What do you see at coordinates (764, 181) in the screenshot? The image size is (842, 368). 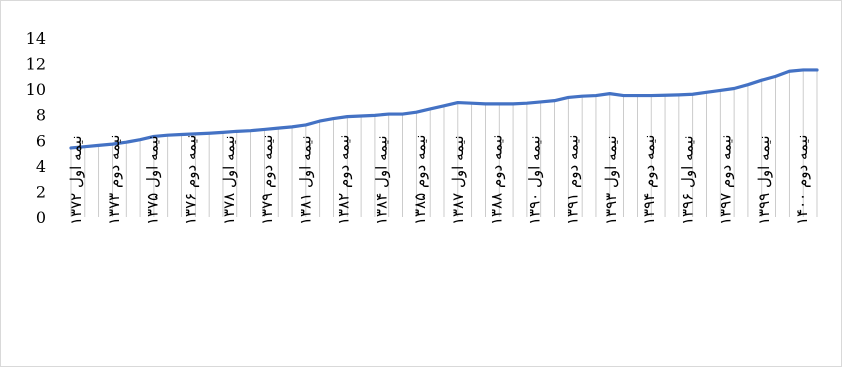 I see `x-tick-label: نیمه اول ۱۳۹۹` at bounding box center [764, 181].